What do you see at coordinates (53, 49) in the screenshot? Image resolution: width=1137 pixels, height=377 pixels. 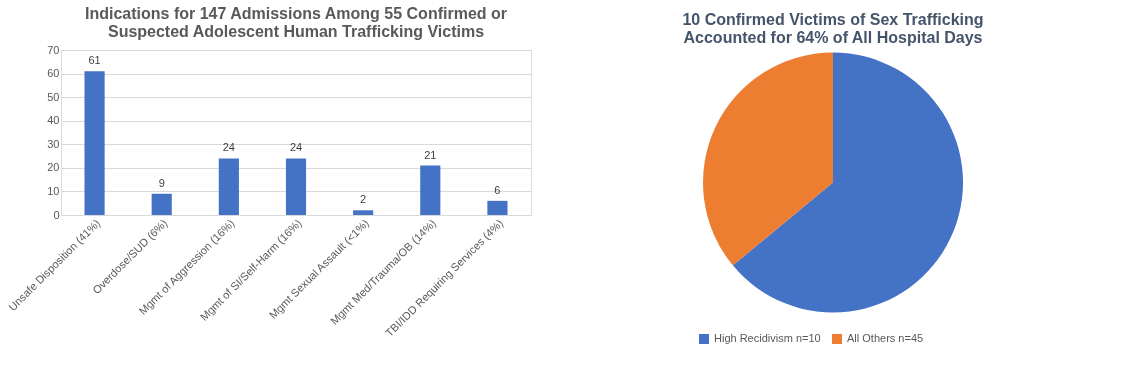 I see `y-tick-label: 70` at bounding box center [53, 49].